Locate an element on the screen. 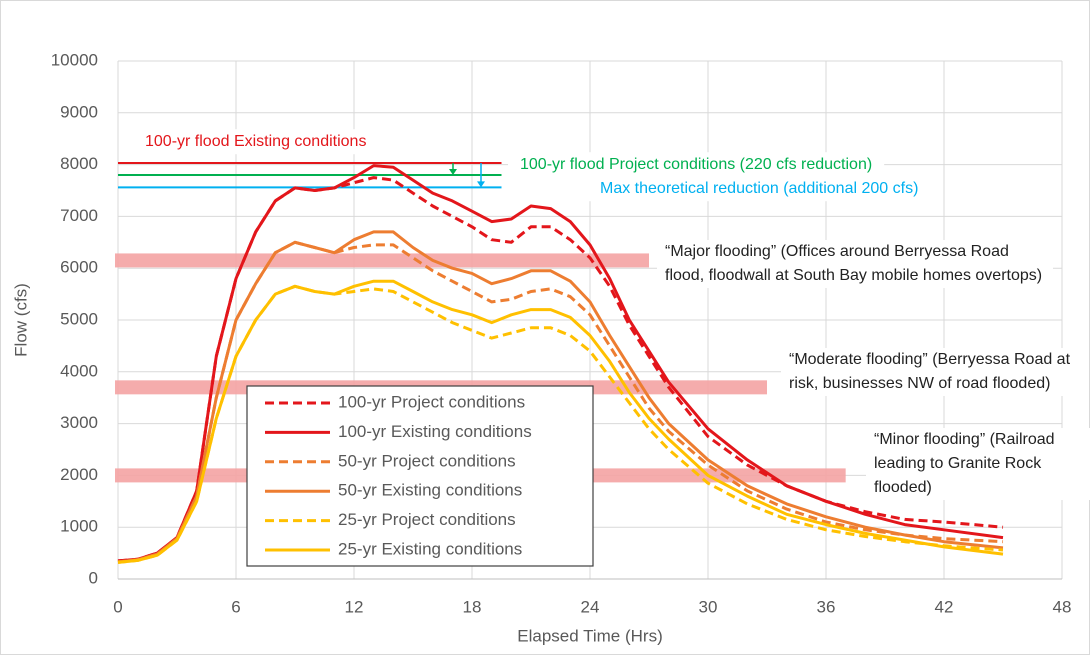 This screenshot has width=1090, height=655. x-tick-label: 12 is located at coordinates (354, 606).